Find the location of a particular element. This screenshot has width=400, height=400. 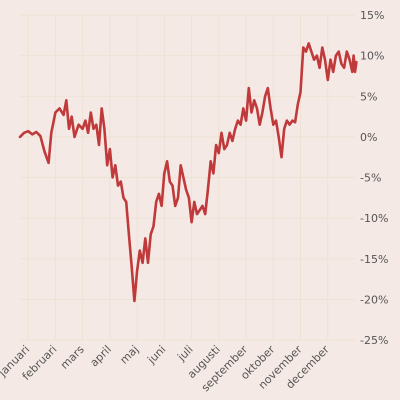

y-tick-label: -10% is located at coordinates (374, 218).